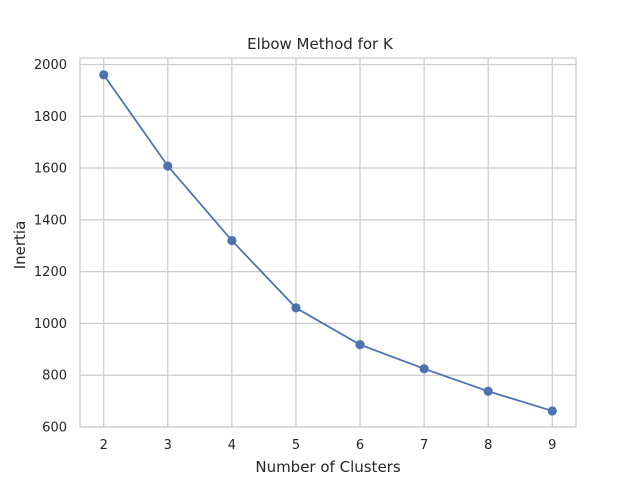 Image resolution: width=640 pixels, height=480 pixels. What do you see at coordinates (232, 445) in the screenshot?
I see `x-tick-label: 4` at bounding box center [232, 445].